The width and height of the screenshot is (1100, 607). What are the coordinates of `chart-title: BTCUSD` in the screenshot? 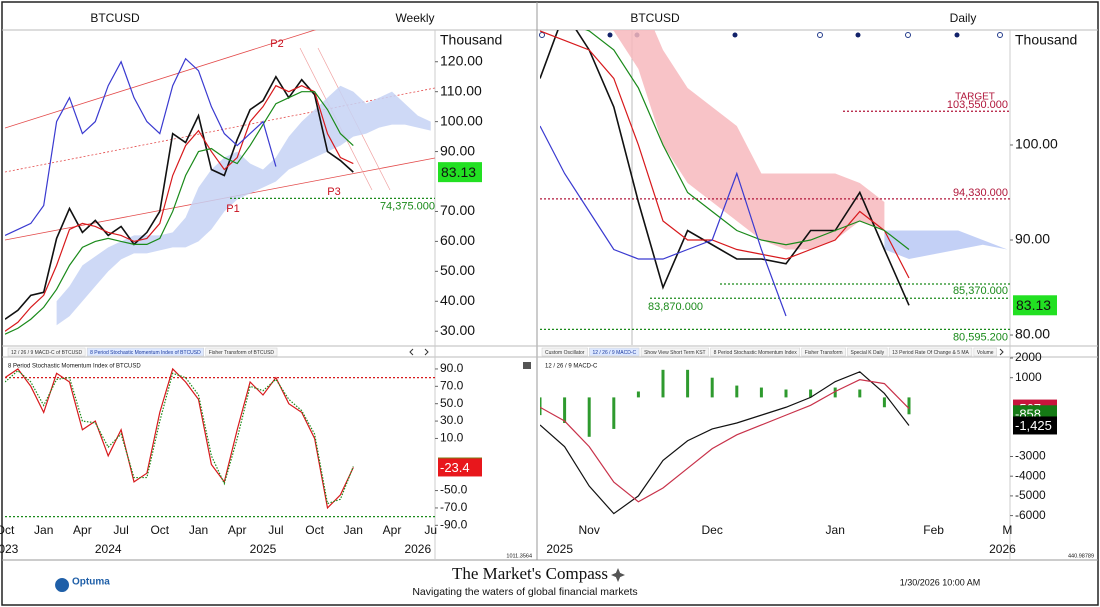 It's located at (655, 18).